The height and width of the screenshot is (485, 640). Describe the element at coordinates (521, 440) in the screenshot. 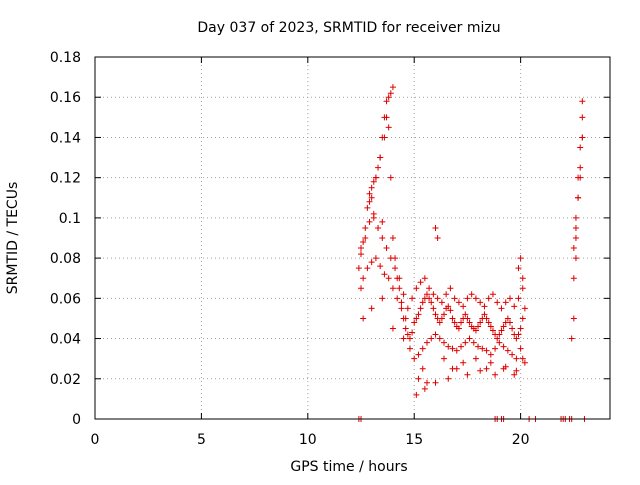

I see `x-tick-label: 20` at that location.